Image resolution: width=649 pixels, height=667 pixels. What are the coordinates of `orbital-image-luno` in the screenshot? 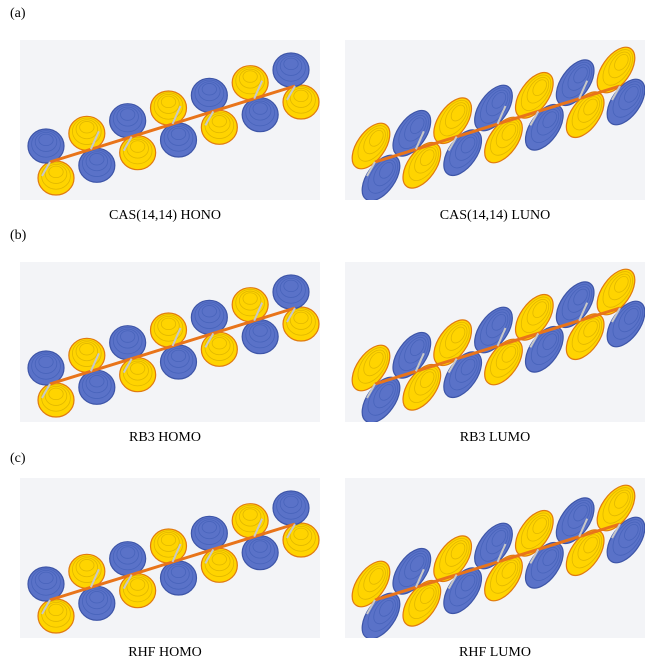 It's located at (495, 120).